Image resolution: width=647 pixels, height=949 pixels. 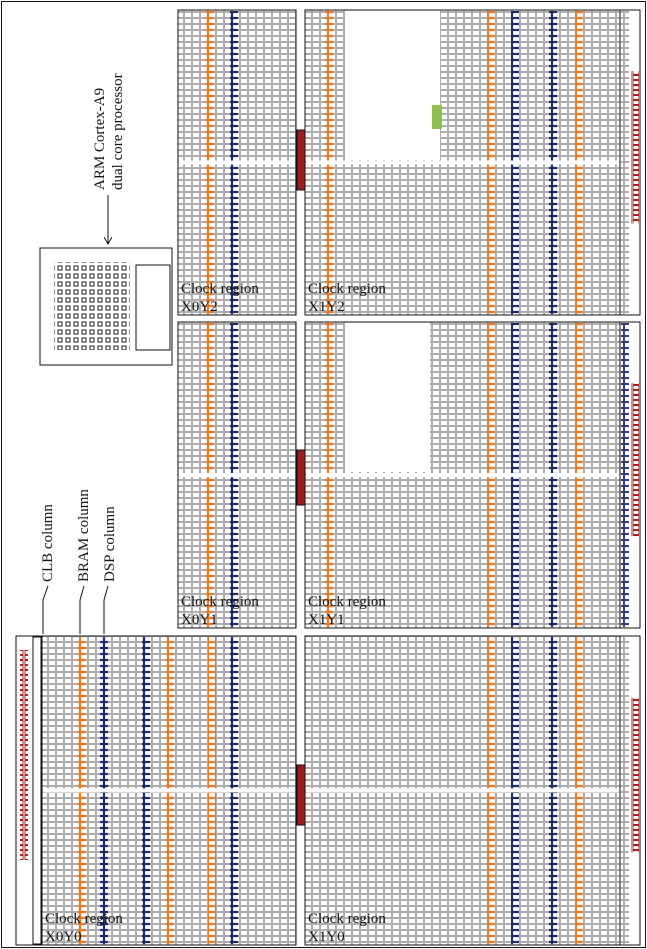 What do you see at coordinates (84, 535) in the screenshot?
I see `column-label: BRAM column` at bounding box center [84, 535].